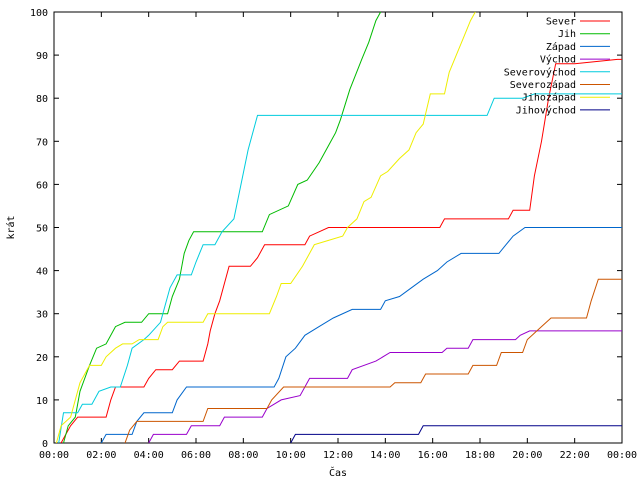 The width and height of the screenshot is (640, 480). Describe the element at coordinates (101, 455) in the screenshot. I see `x-tick-label: 02:00` at that location.